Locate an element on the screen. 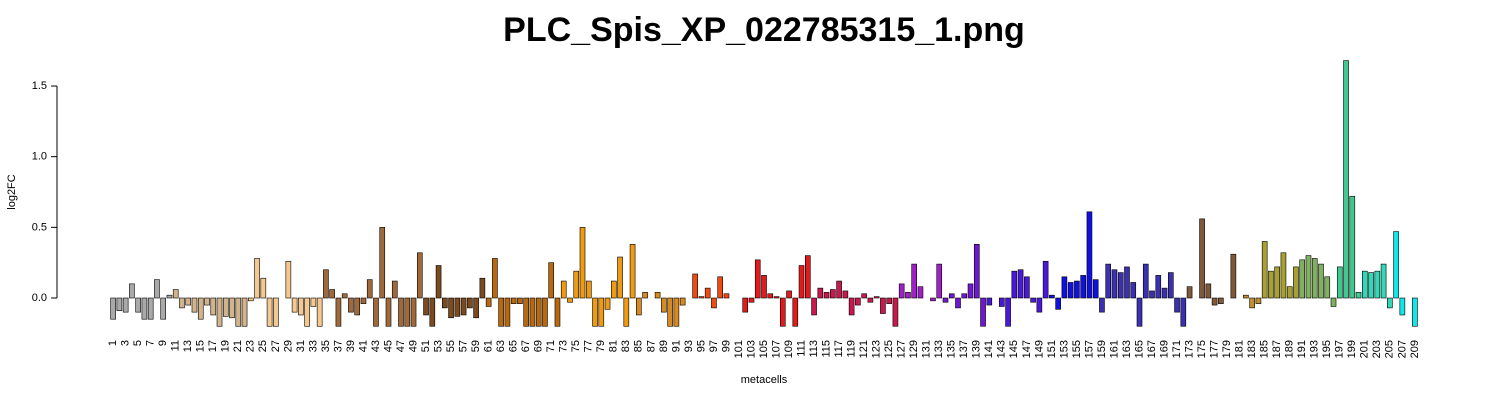  x-tick-label: 177 is located at coordinates (1215, 349).